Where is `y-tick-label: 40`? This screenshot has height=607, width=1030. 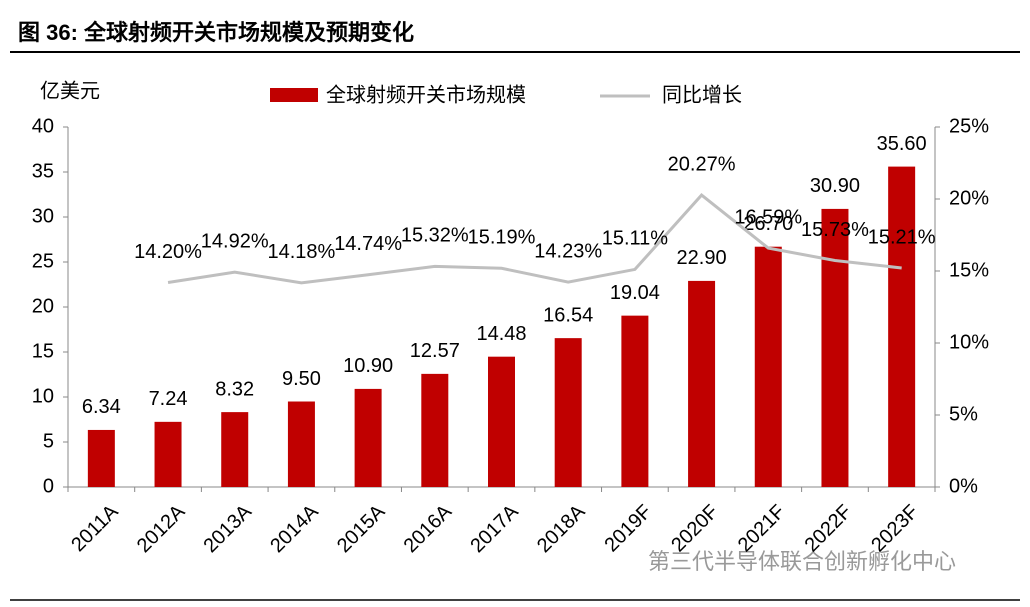
y-tick-label: 40 is located at coordinates (43, 126).